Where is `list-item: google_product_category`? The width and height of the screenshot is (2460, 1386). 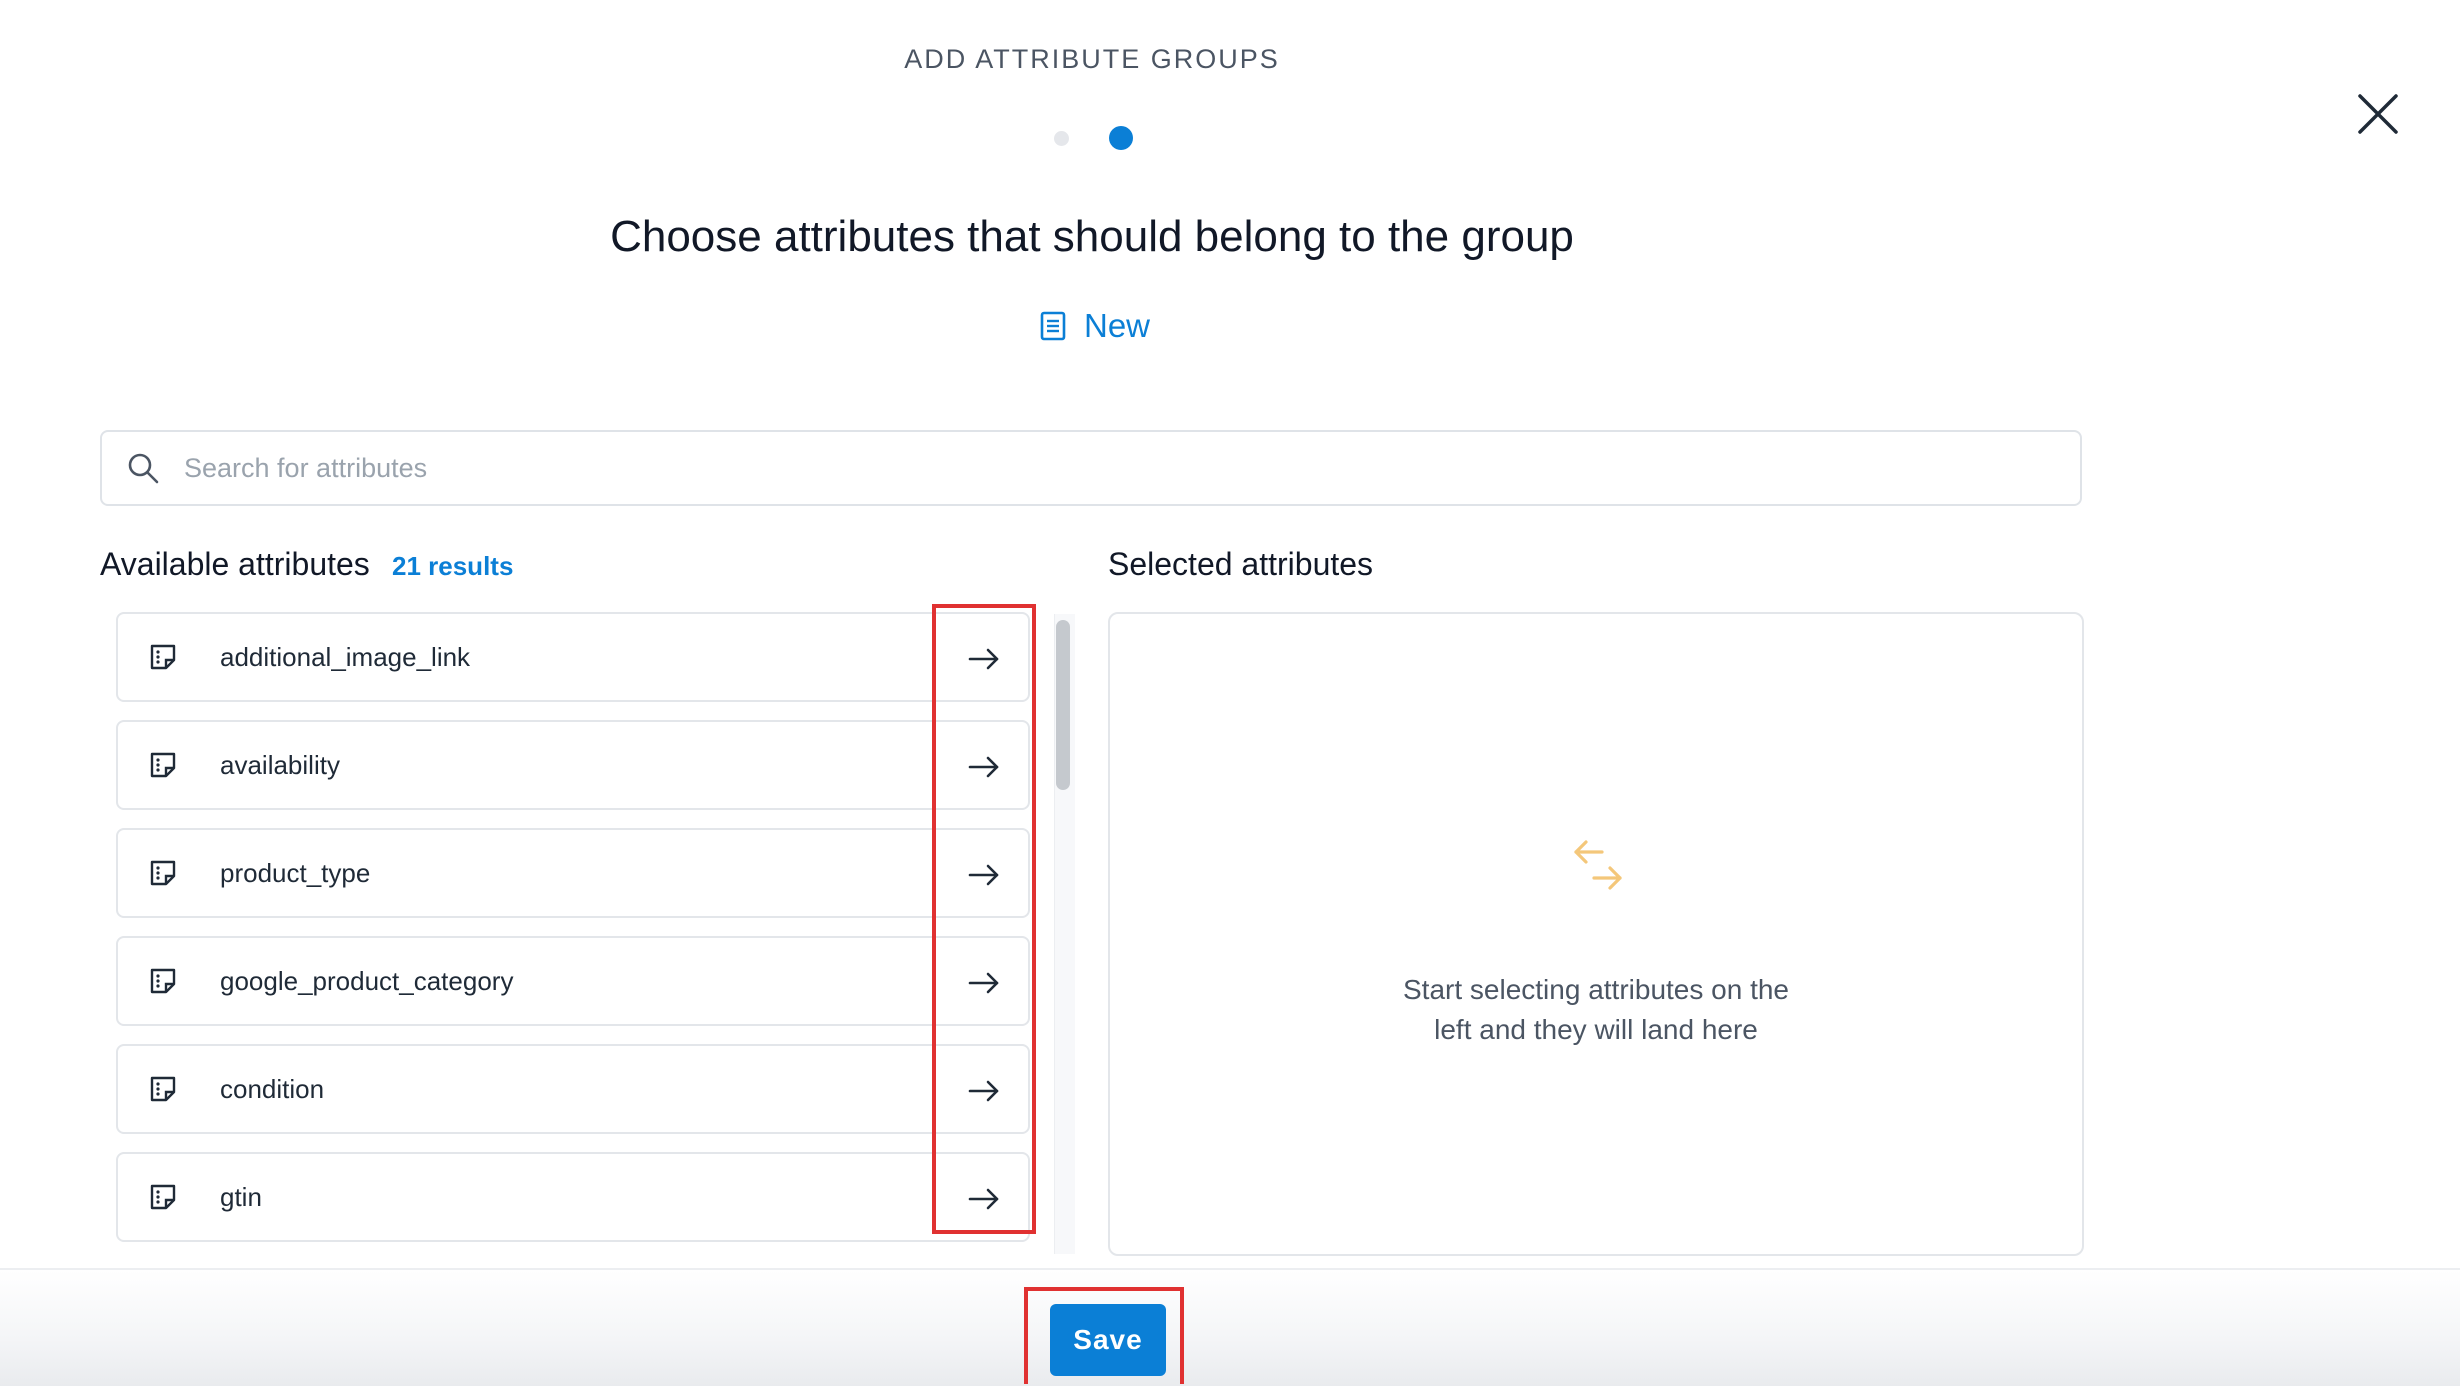 list-item: google_product_category is located at coordinates (573, 981).